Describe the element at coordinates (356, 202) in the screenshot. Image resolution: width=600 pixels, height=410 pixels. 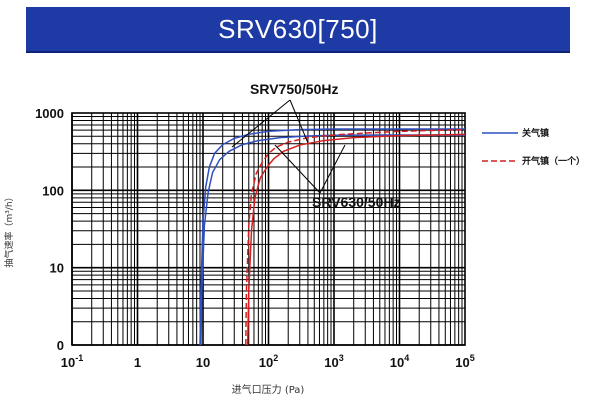
I see `annotation-srv630: SRV630/50Hz` at that location.